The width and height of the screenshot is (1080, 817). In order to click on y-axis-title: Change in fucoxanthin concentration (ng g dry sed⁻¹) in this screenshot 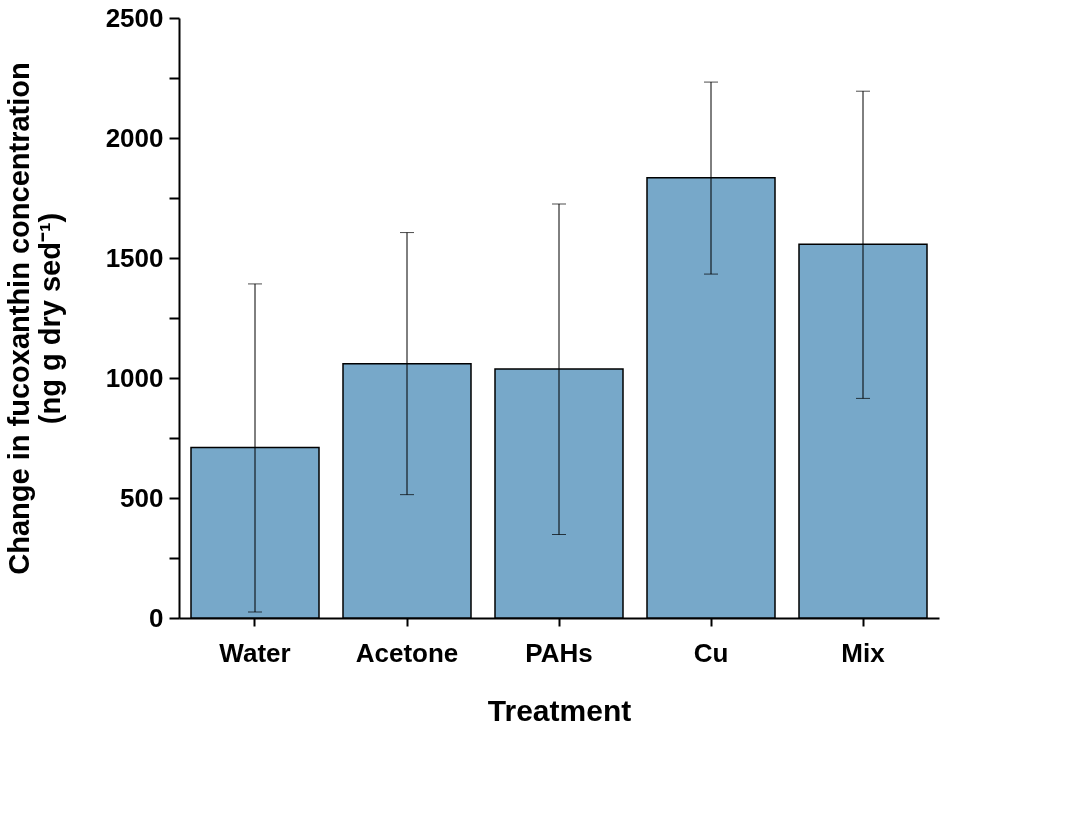, I will do `click(34, 318)`.